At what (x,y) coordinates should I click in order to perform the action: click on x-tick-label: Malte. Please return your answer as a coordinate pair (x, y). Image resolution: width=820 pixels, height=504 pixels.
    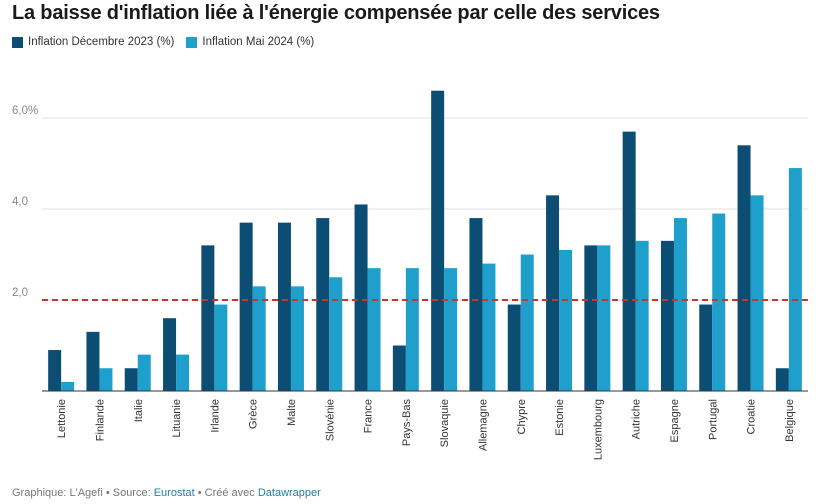
    Looking at the image, I should click on (292, 412).